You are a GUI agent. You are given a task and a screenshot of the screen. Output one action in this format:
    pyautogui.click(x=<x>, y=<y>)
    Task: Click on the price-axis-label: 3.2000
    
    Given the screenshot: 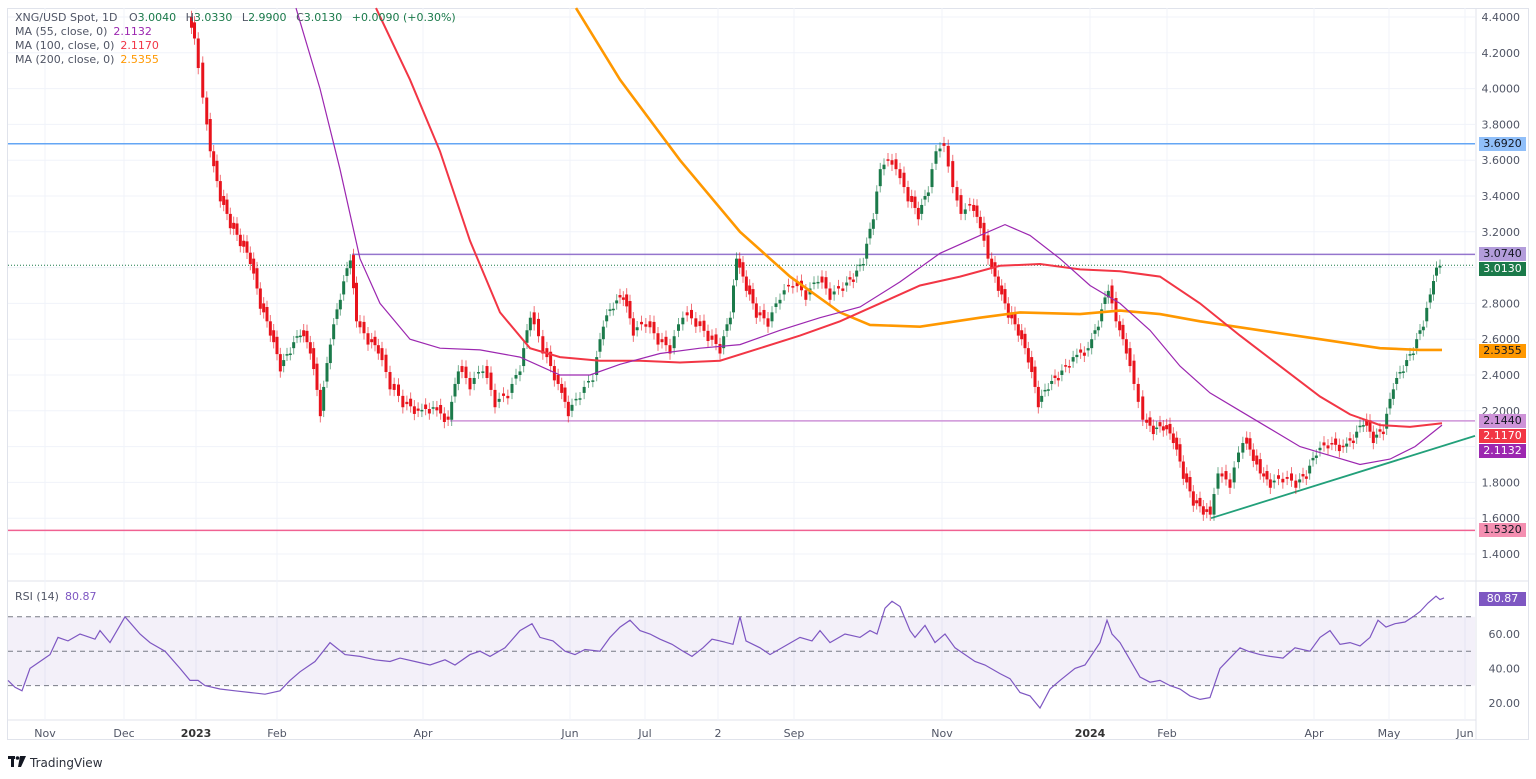 What is the action you would take?
    pyautogui.click(x=1501, y=232)
    